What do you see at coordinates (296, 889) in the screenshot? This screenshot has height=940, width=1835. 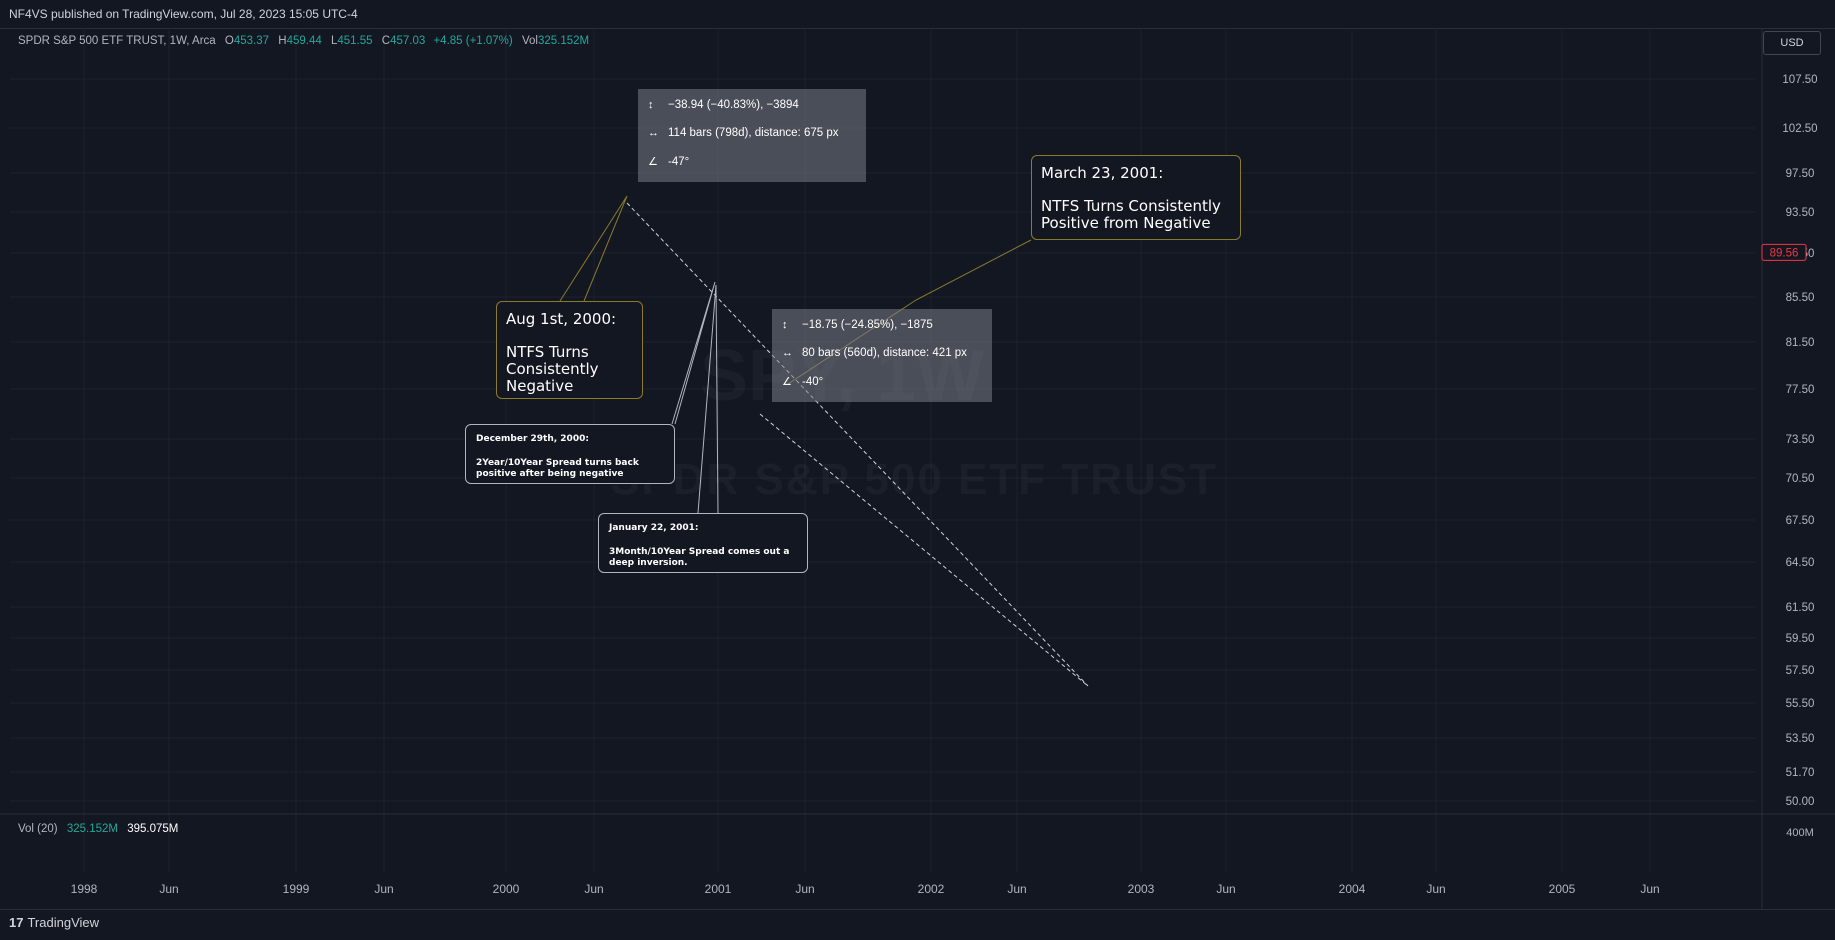 I see `time-tick-label: 1999` at bounding box center [296, 889].